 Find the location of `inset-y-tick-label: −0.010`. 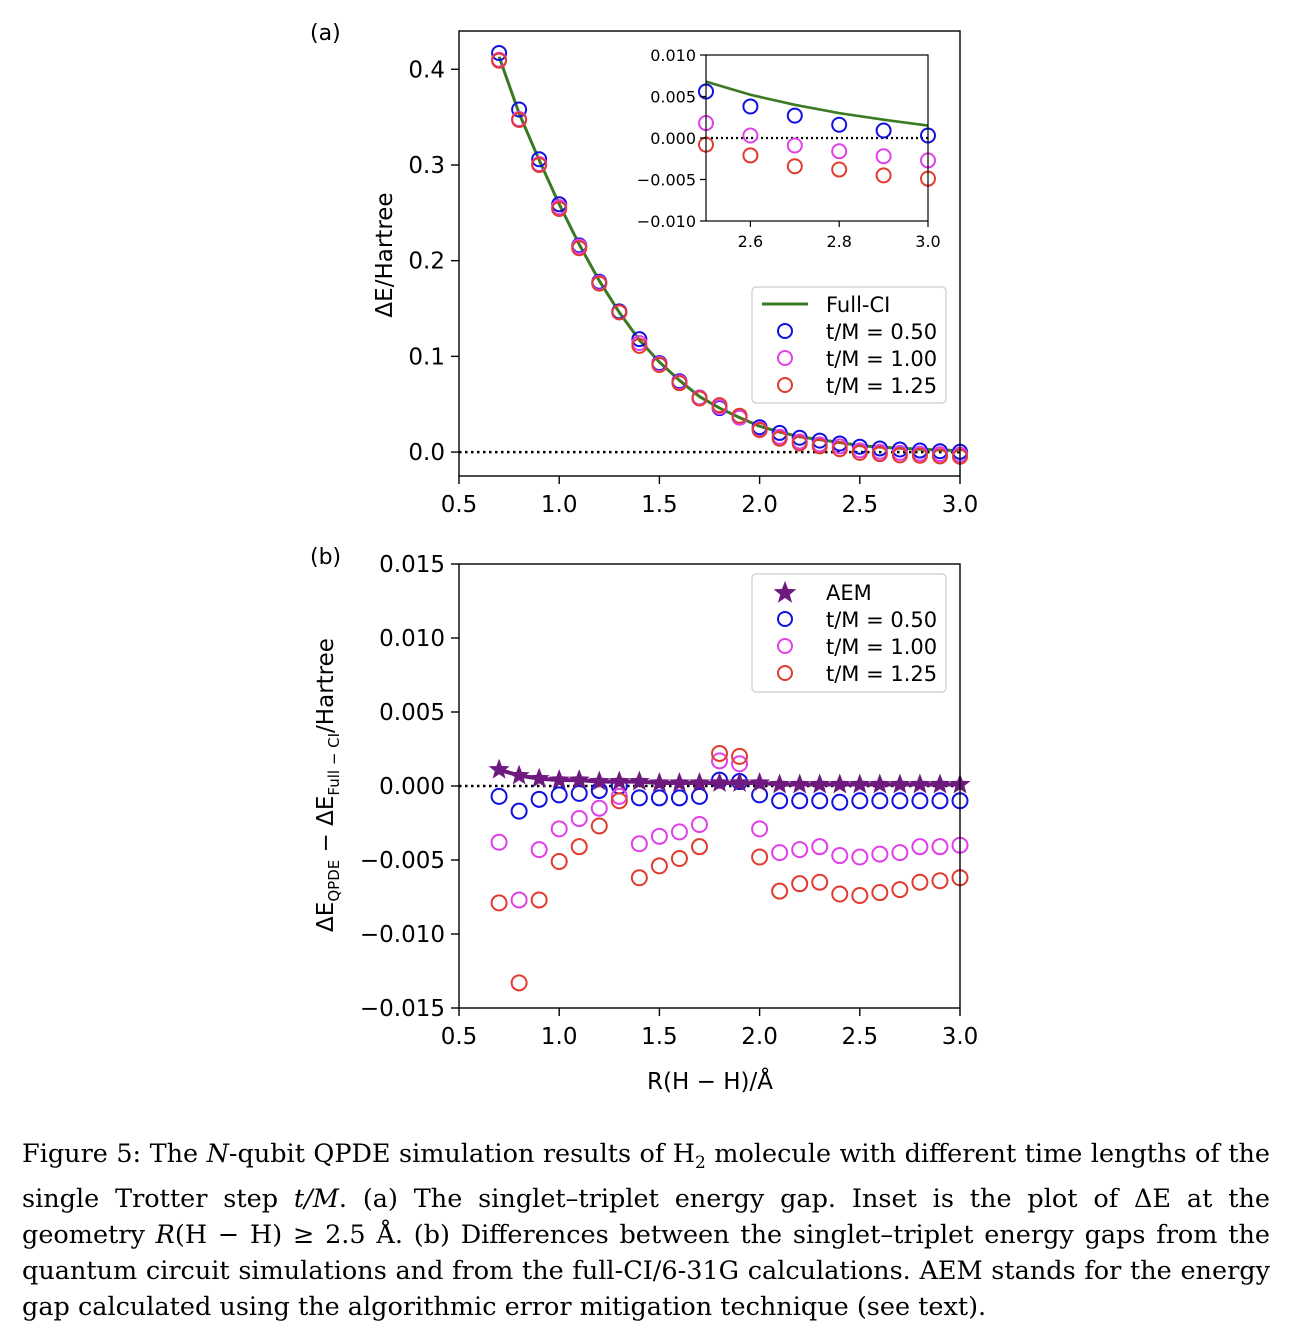

inset-y-tick-label: −0.010 is located at coordinates (666, 221).